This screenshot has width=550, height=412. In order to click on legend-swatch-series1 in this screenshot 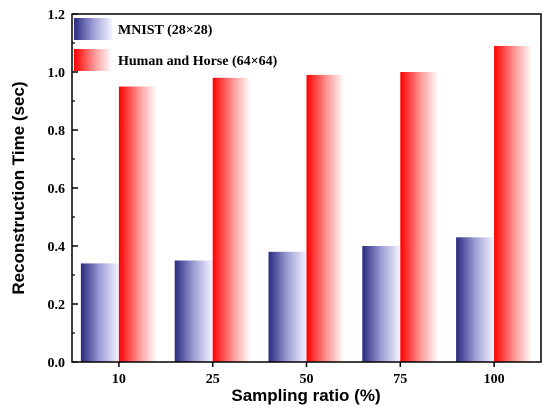, I will do `click(93, 29)`.